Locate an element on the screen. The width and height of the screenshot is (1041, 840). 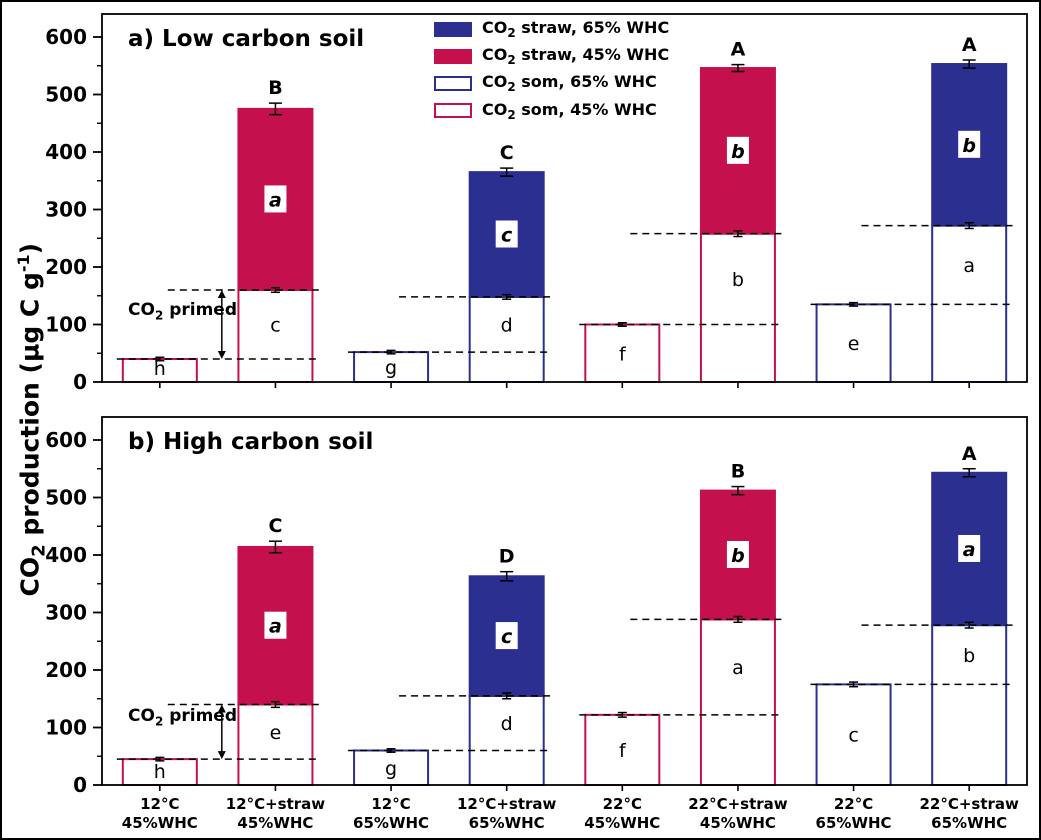
straw-45-swatch is located at coordinates (453, 56).